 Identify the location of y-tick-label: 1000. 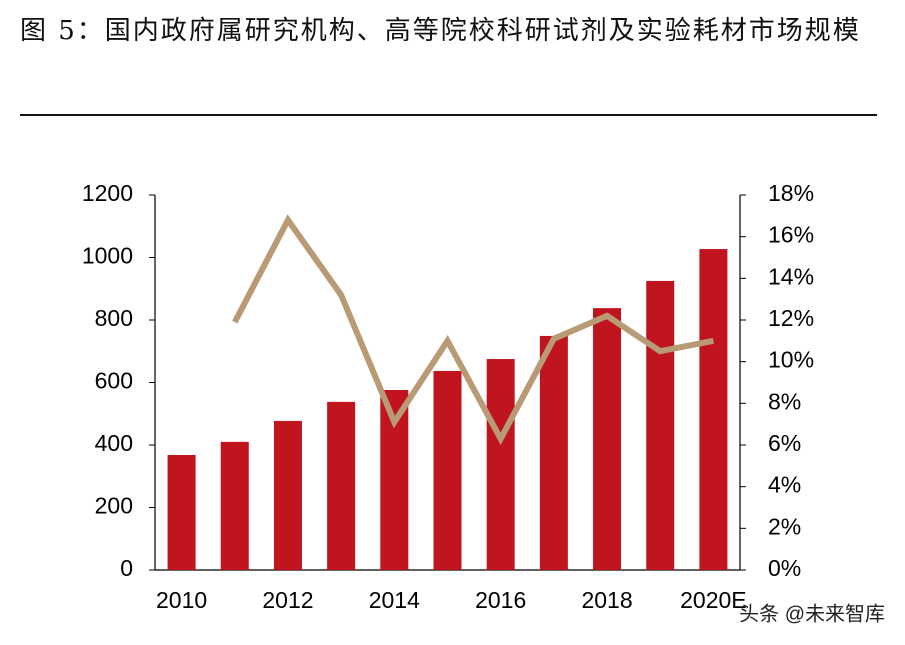
(107, 256).